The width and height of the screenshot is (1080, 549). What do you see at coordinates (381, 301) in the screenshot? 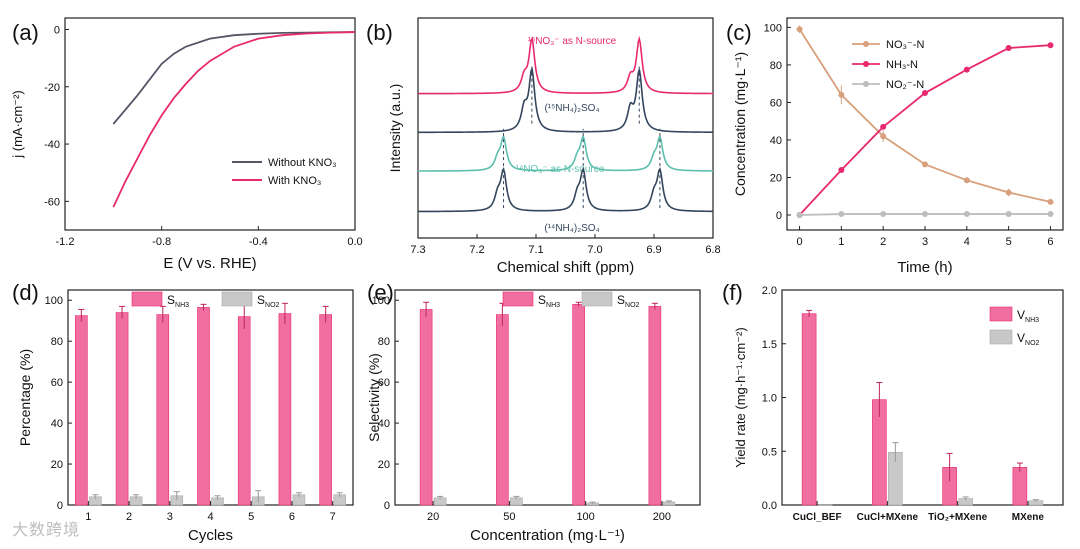
I see `panel-e-ytick-label: 100` at bounding box center [381, 301].